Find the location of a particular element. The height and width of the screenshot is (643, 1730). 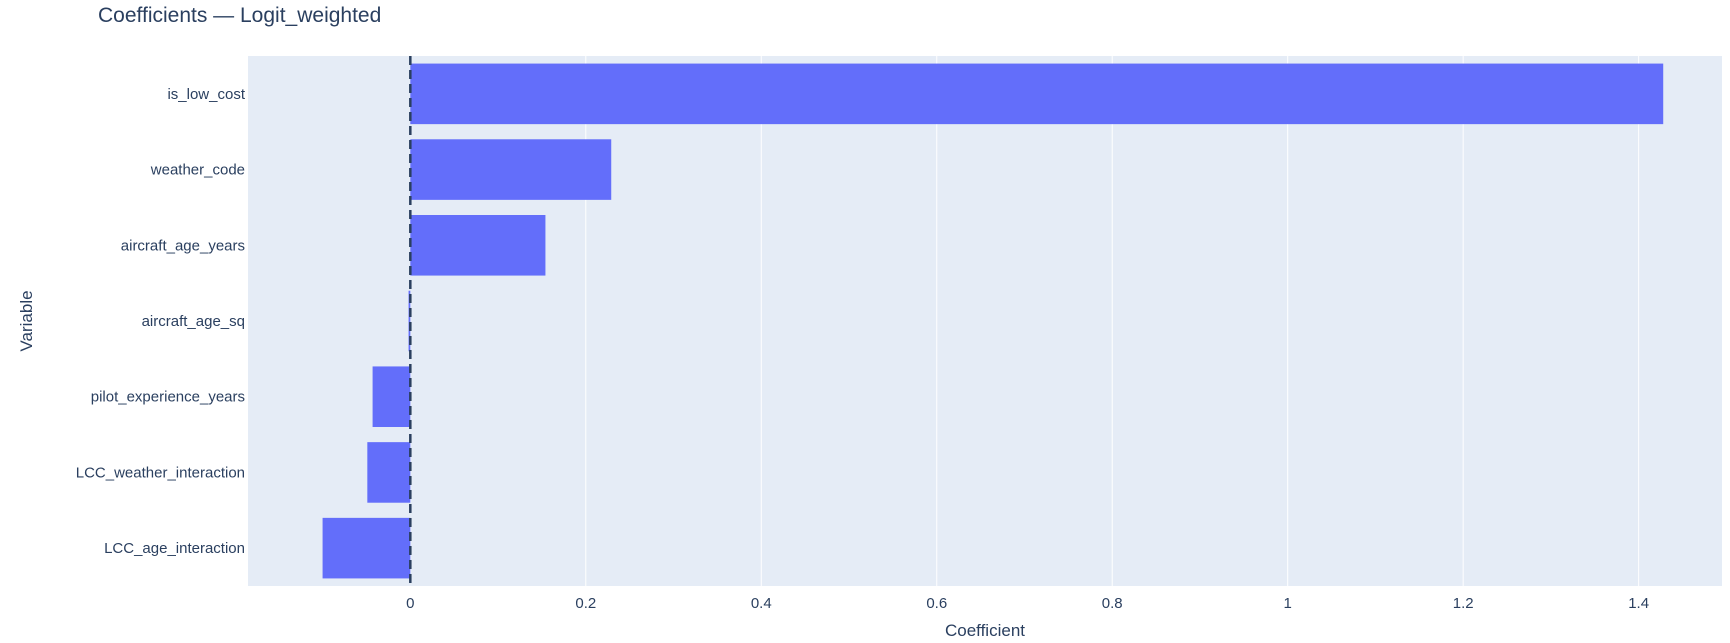

x-axis-title: Coefficient is located at coordinates (985, 630).